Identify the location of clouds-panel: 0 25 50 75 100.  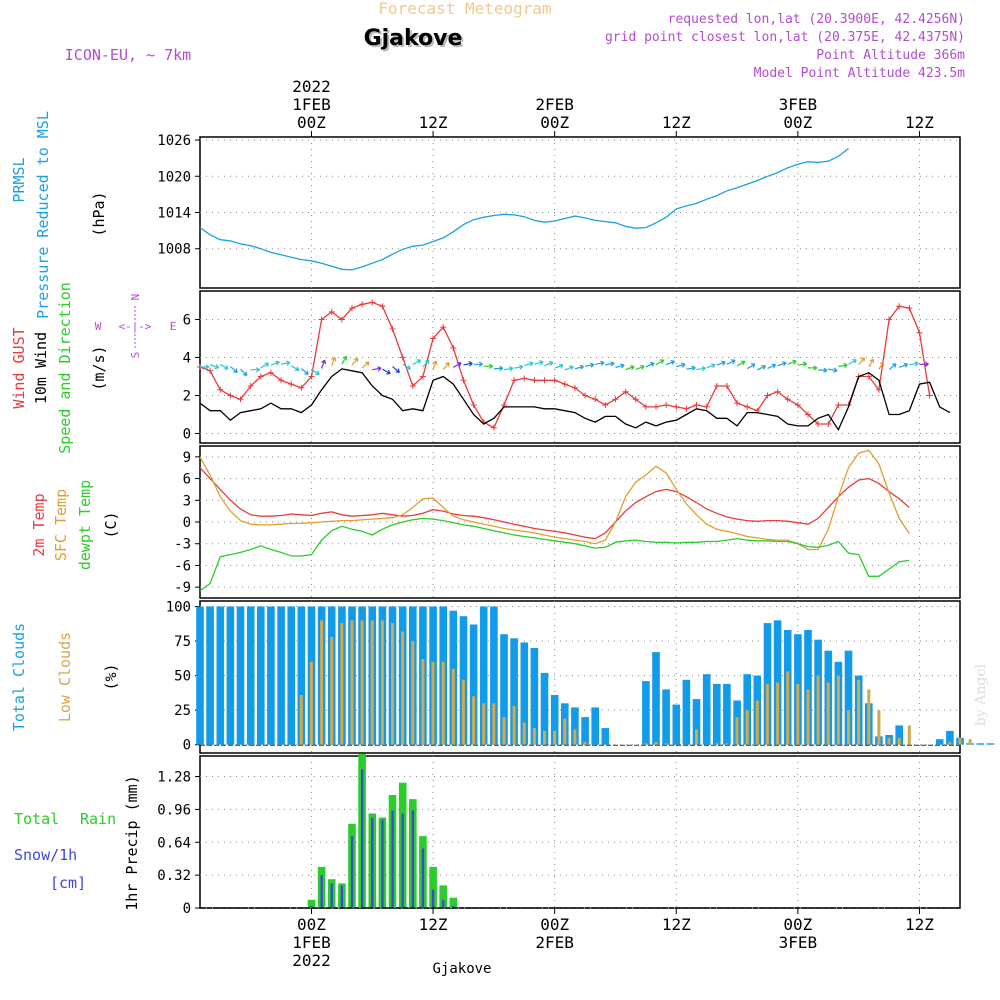
(580, 677).